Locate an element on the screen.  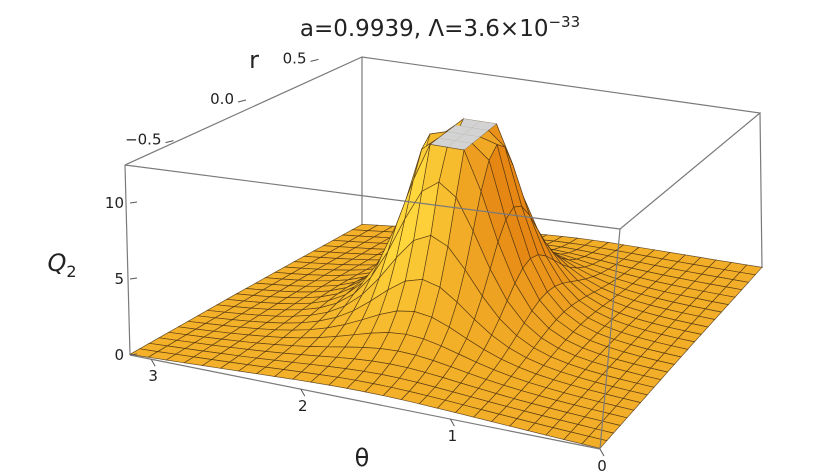
theta-axis-label: θ is located at coordinates (362, 458).